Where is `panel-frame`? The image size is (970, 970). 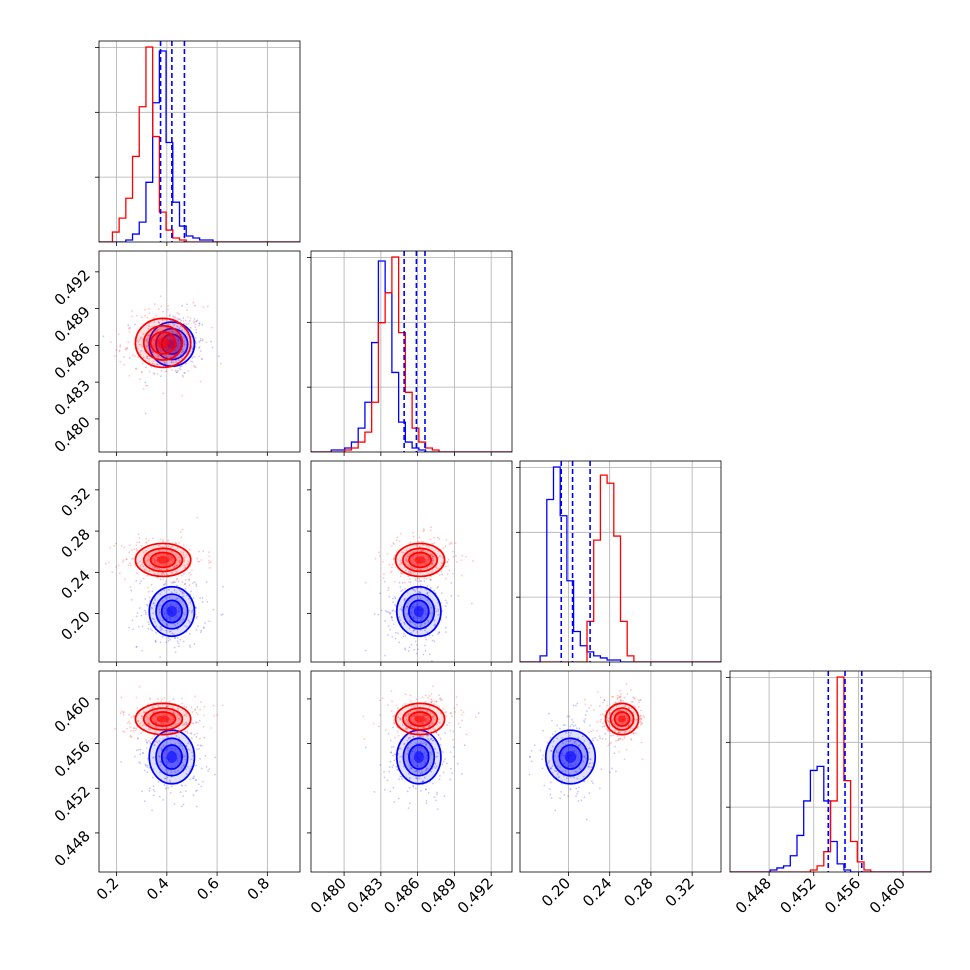 panel-frame is located at coordinates (830, 771).